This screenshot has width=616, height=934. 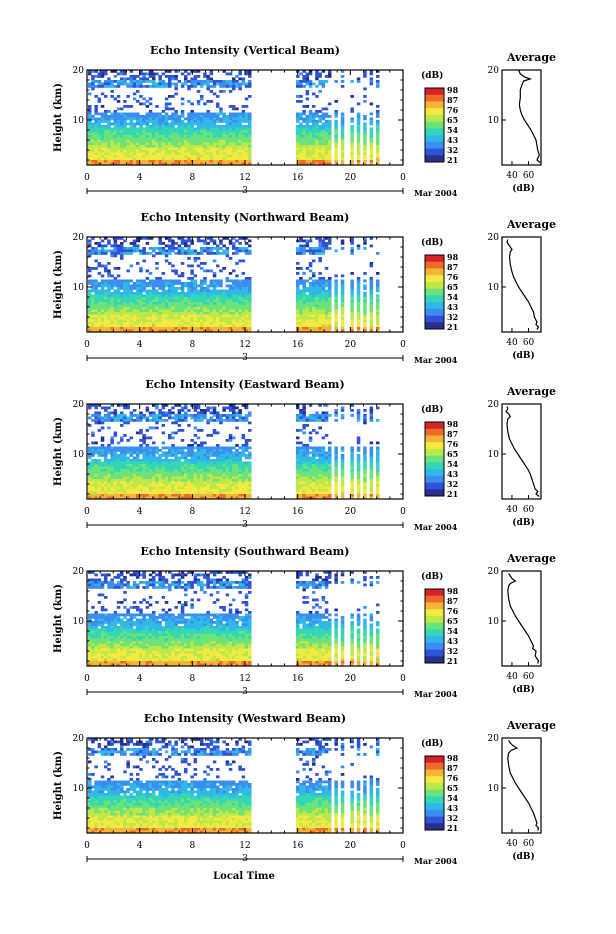 What do you see at coordinates (452, 327) in the screenshot?
I see `colorbar-tick-label: 21` at bounding box center [452, 327].